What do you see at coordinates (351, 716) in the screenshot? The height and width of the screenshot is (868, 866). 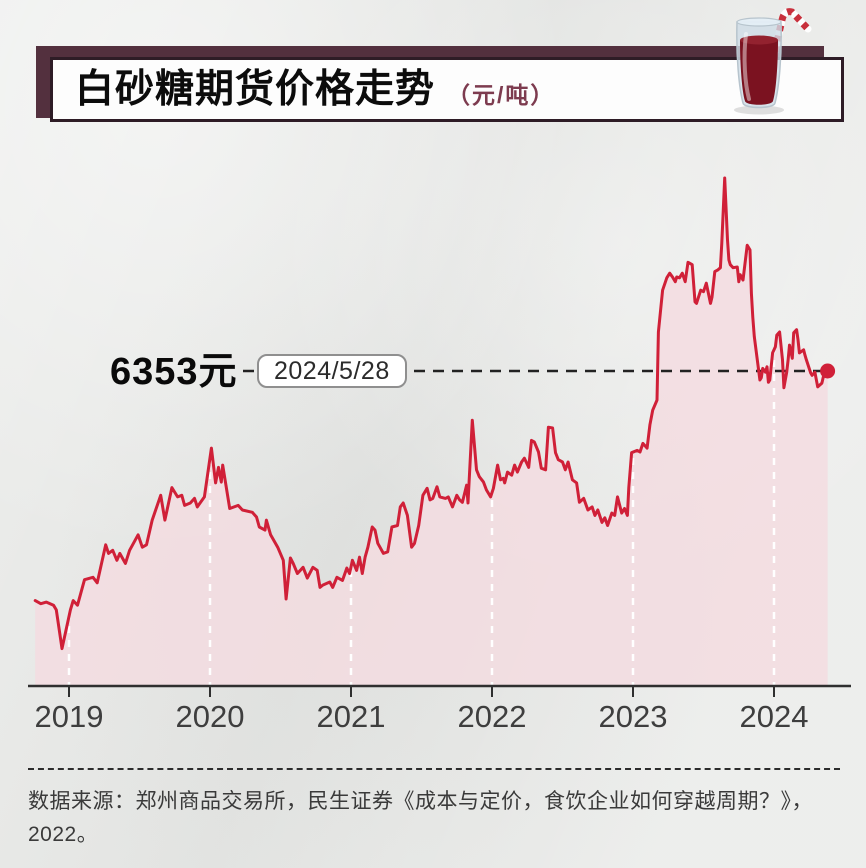 I see `x-axis-label-2021: 2021` at bounding box center [351, 716].